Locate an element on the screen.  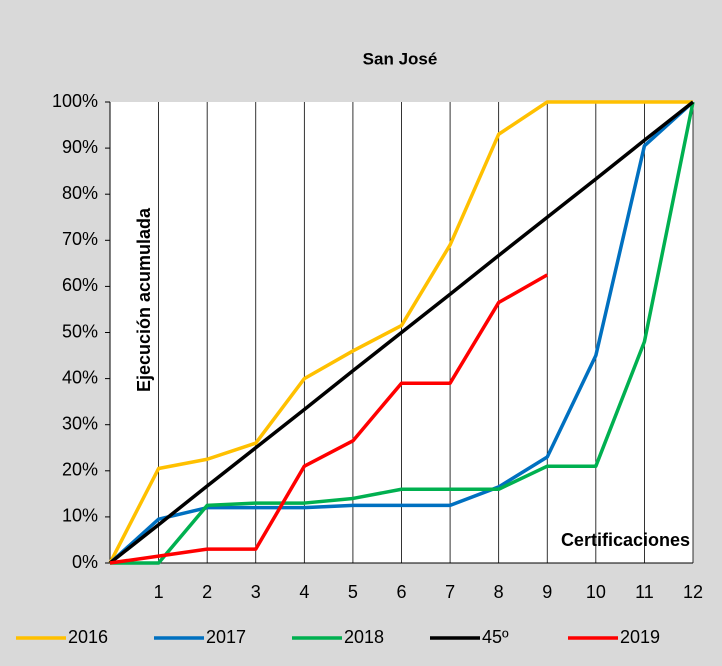
x-axis-label: Certificaciones is located at coordinates (625, 540).